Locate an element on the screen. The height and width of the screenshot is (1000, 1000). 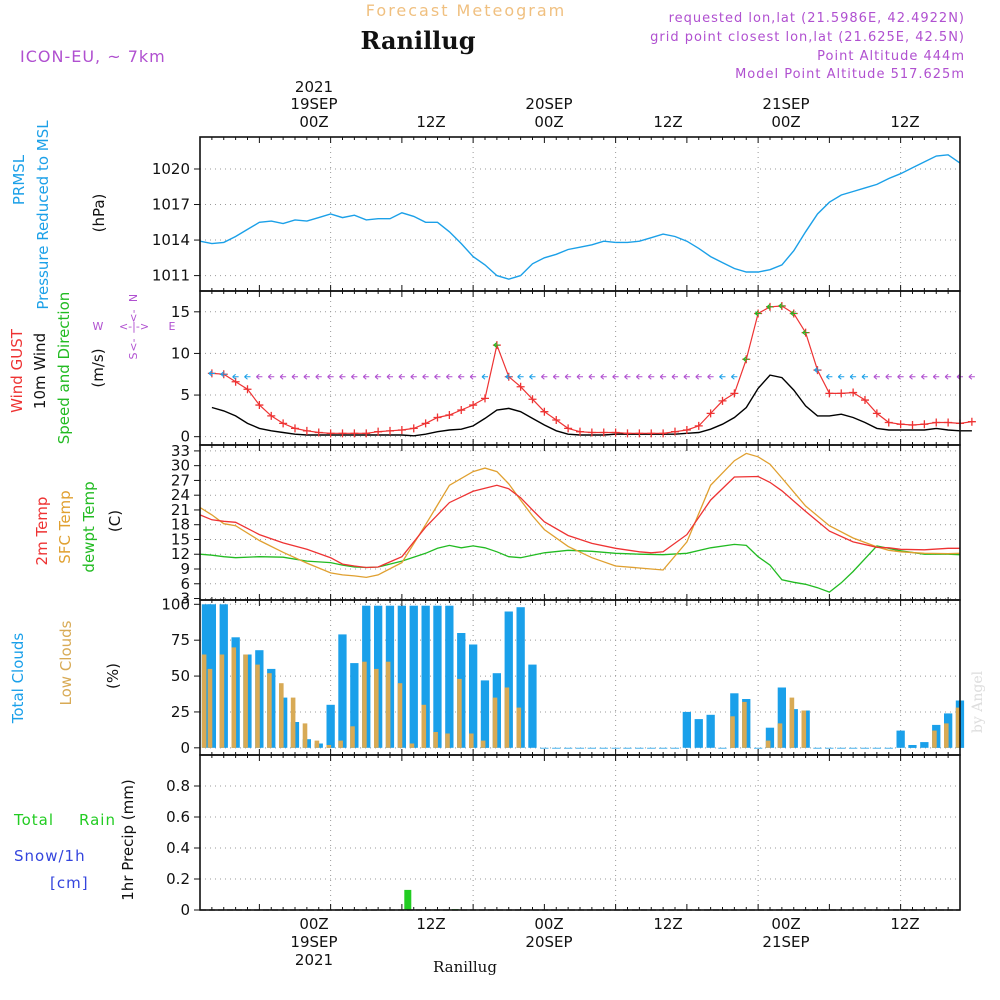
panel-frame is located at coordinates (580, 214).